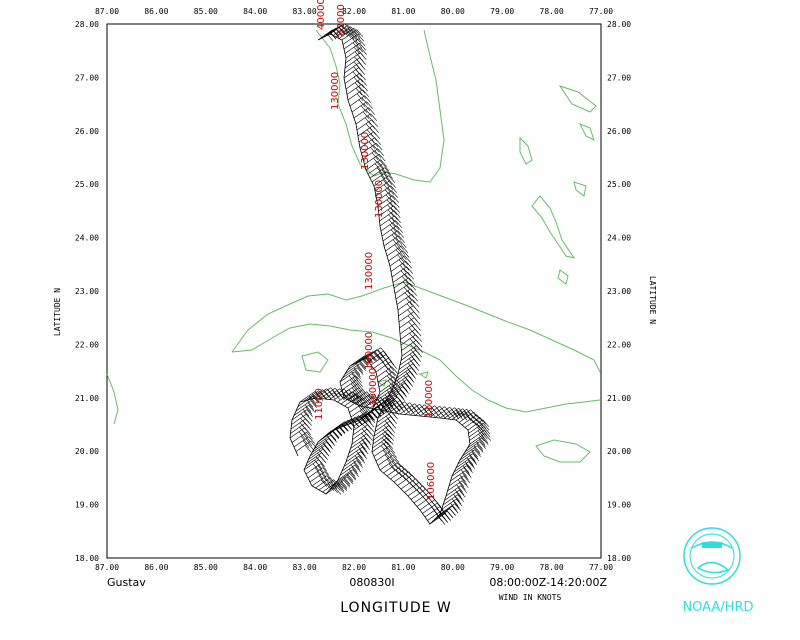 This screenshot has height=640, width=800. Describe the element at coordinates (87, 451) in the screenshot. I see `lat-tick-left: 20.00` at that location.